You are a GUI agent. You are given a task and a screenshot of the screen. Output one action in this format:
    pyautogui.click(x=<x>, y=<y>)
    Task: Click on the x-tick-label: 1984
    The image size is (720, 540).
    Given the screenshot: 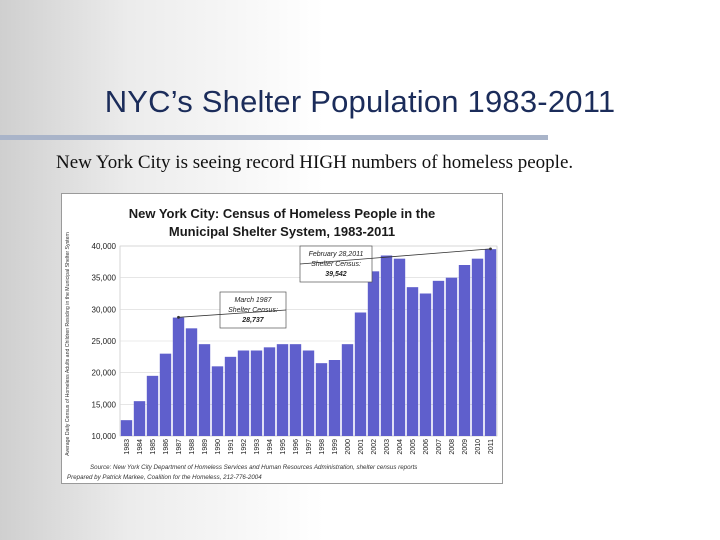 What is the action you would take?
    pyautogui.click(x=140, y=447)
    